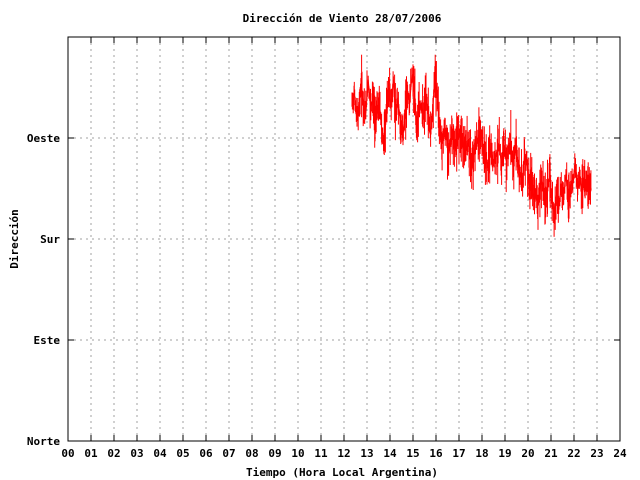 The width and height of the screenshot is (640, 480). Describe the element at coordinates (551, 453) in the screenshot. I see `x-tick-label: 21` at that location.